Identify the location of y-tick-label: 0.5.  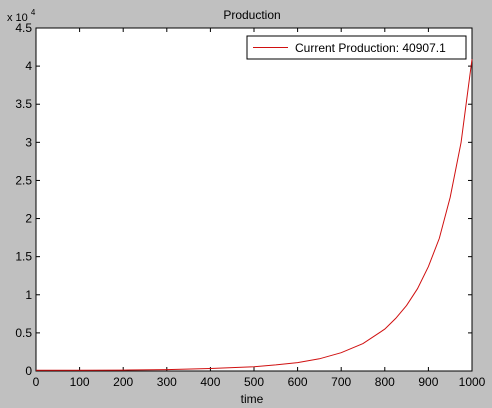
(23, 333).